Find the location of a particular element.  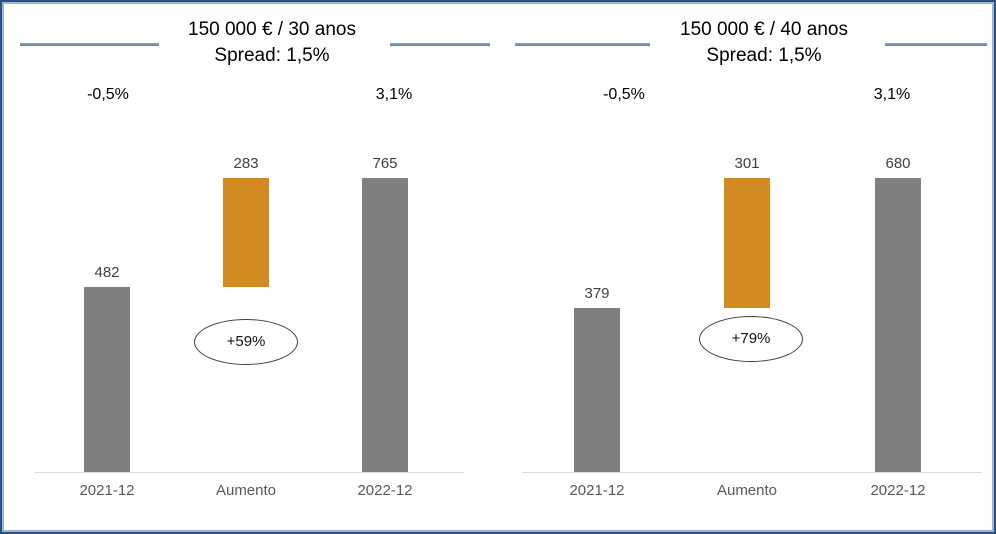

value-label: 765 is located at coordinates (385, 163).